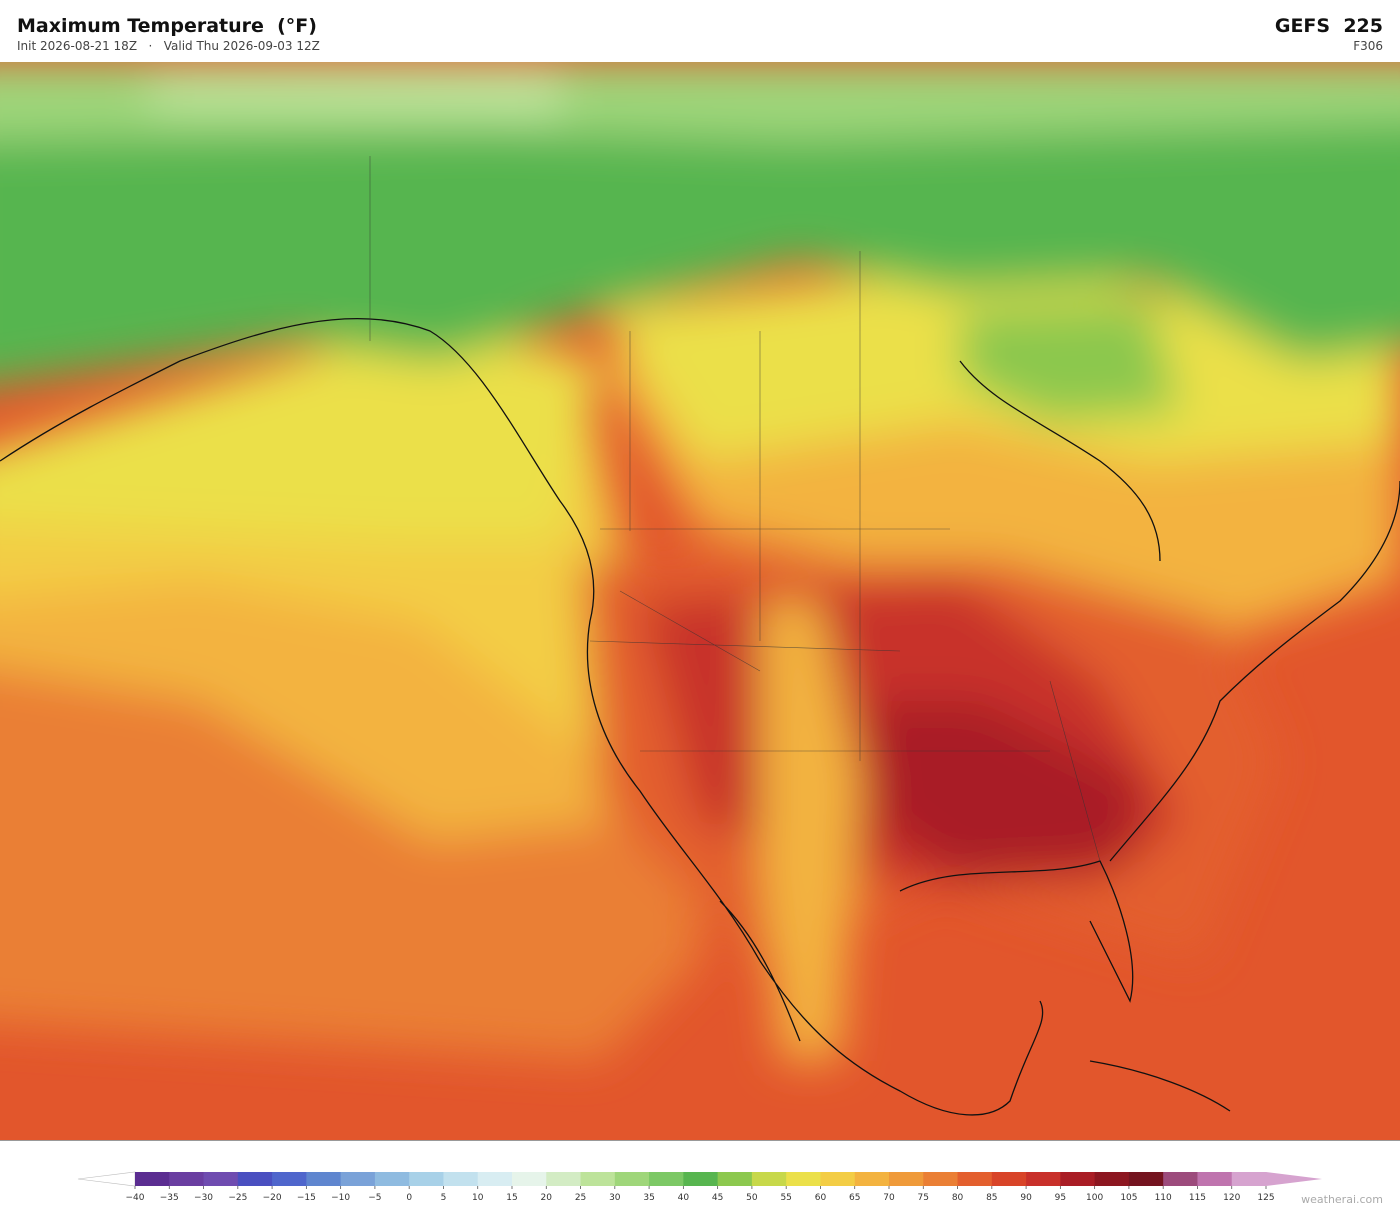  What do you see at coordinates (1294, 1179) in the screenshot?
I see `colorbar-over` at bounding box center [1294, 1179].